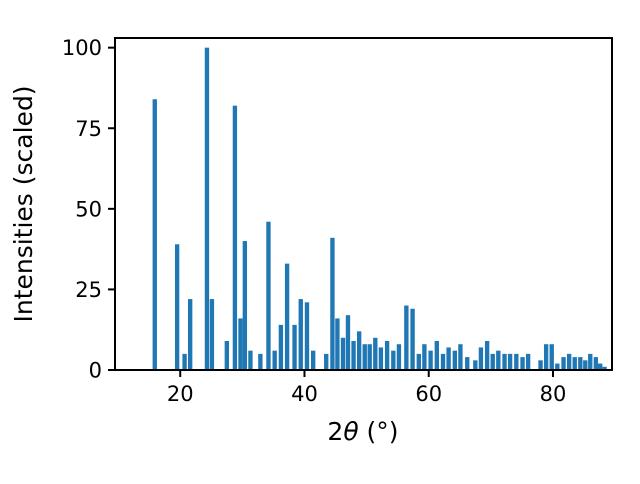 The height and width of the screenshot is (484, 640). Describe the element at coordinates (95, 371) in the screenshot. I see `y-tick-label: 0` at that location.